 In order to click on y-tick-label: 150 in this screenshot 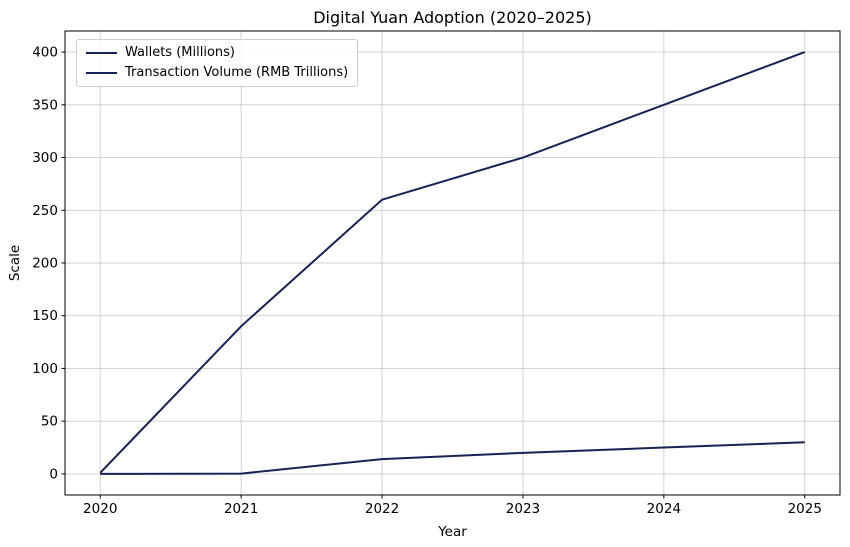, I will do `click(45, 316)`.